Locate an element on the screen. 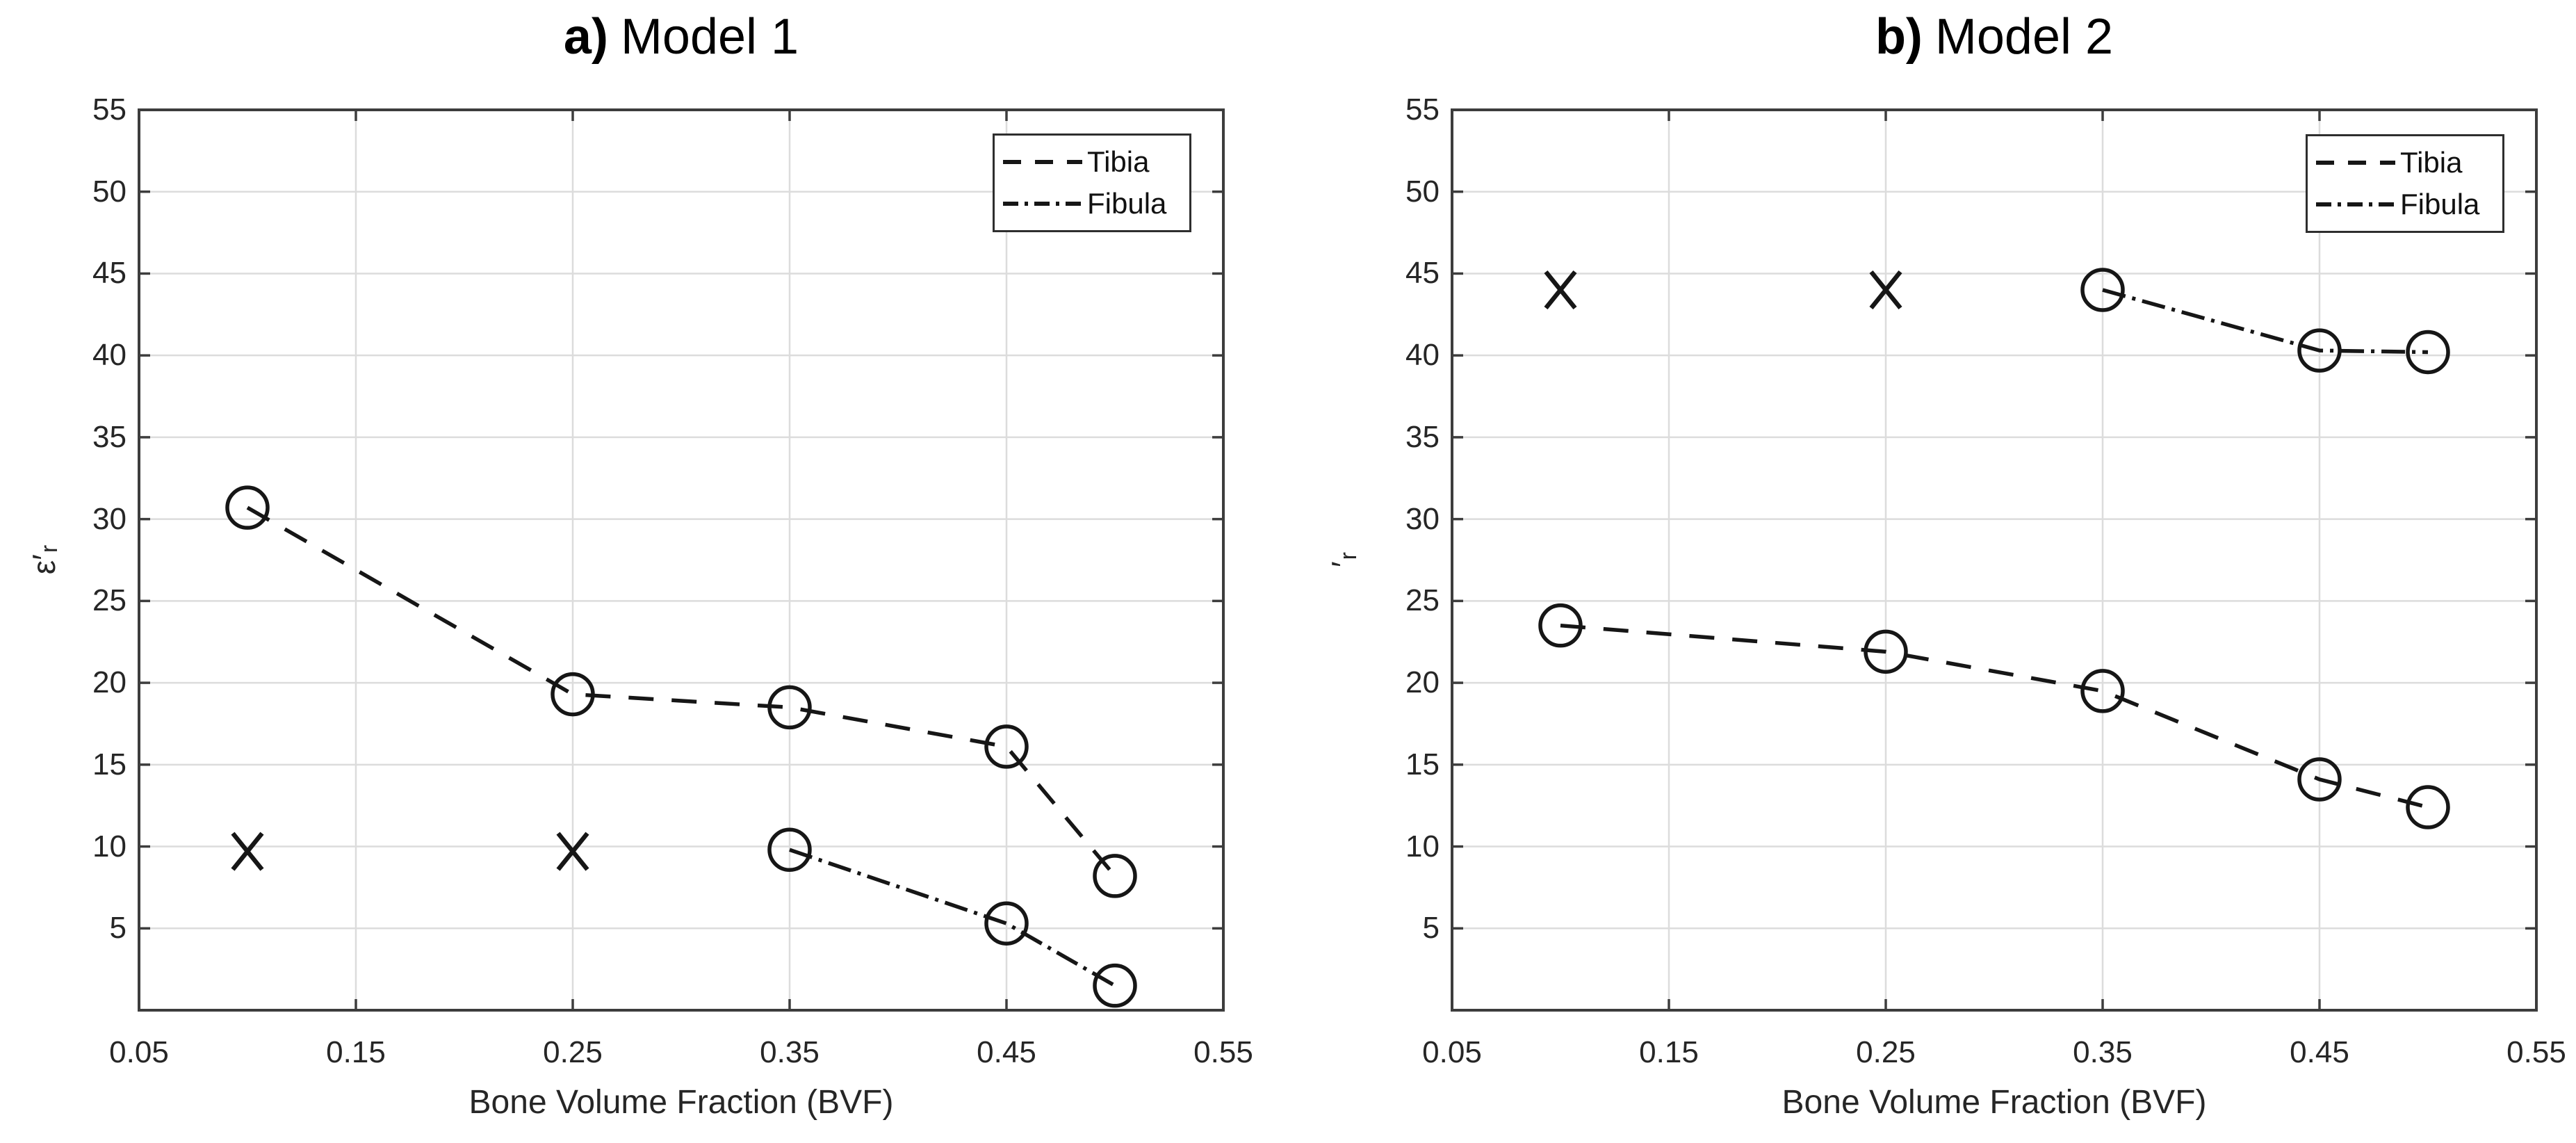 Image resolution: width=2576 pixels, height=1143 pixels. panel-b-title-text: Model 2 is located at coordinates (2024, 37).